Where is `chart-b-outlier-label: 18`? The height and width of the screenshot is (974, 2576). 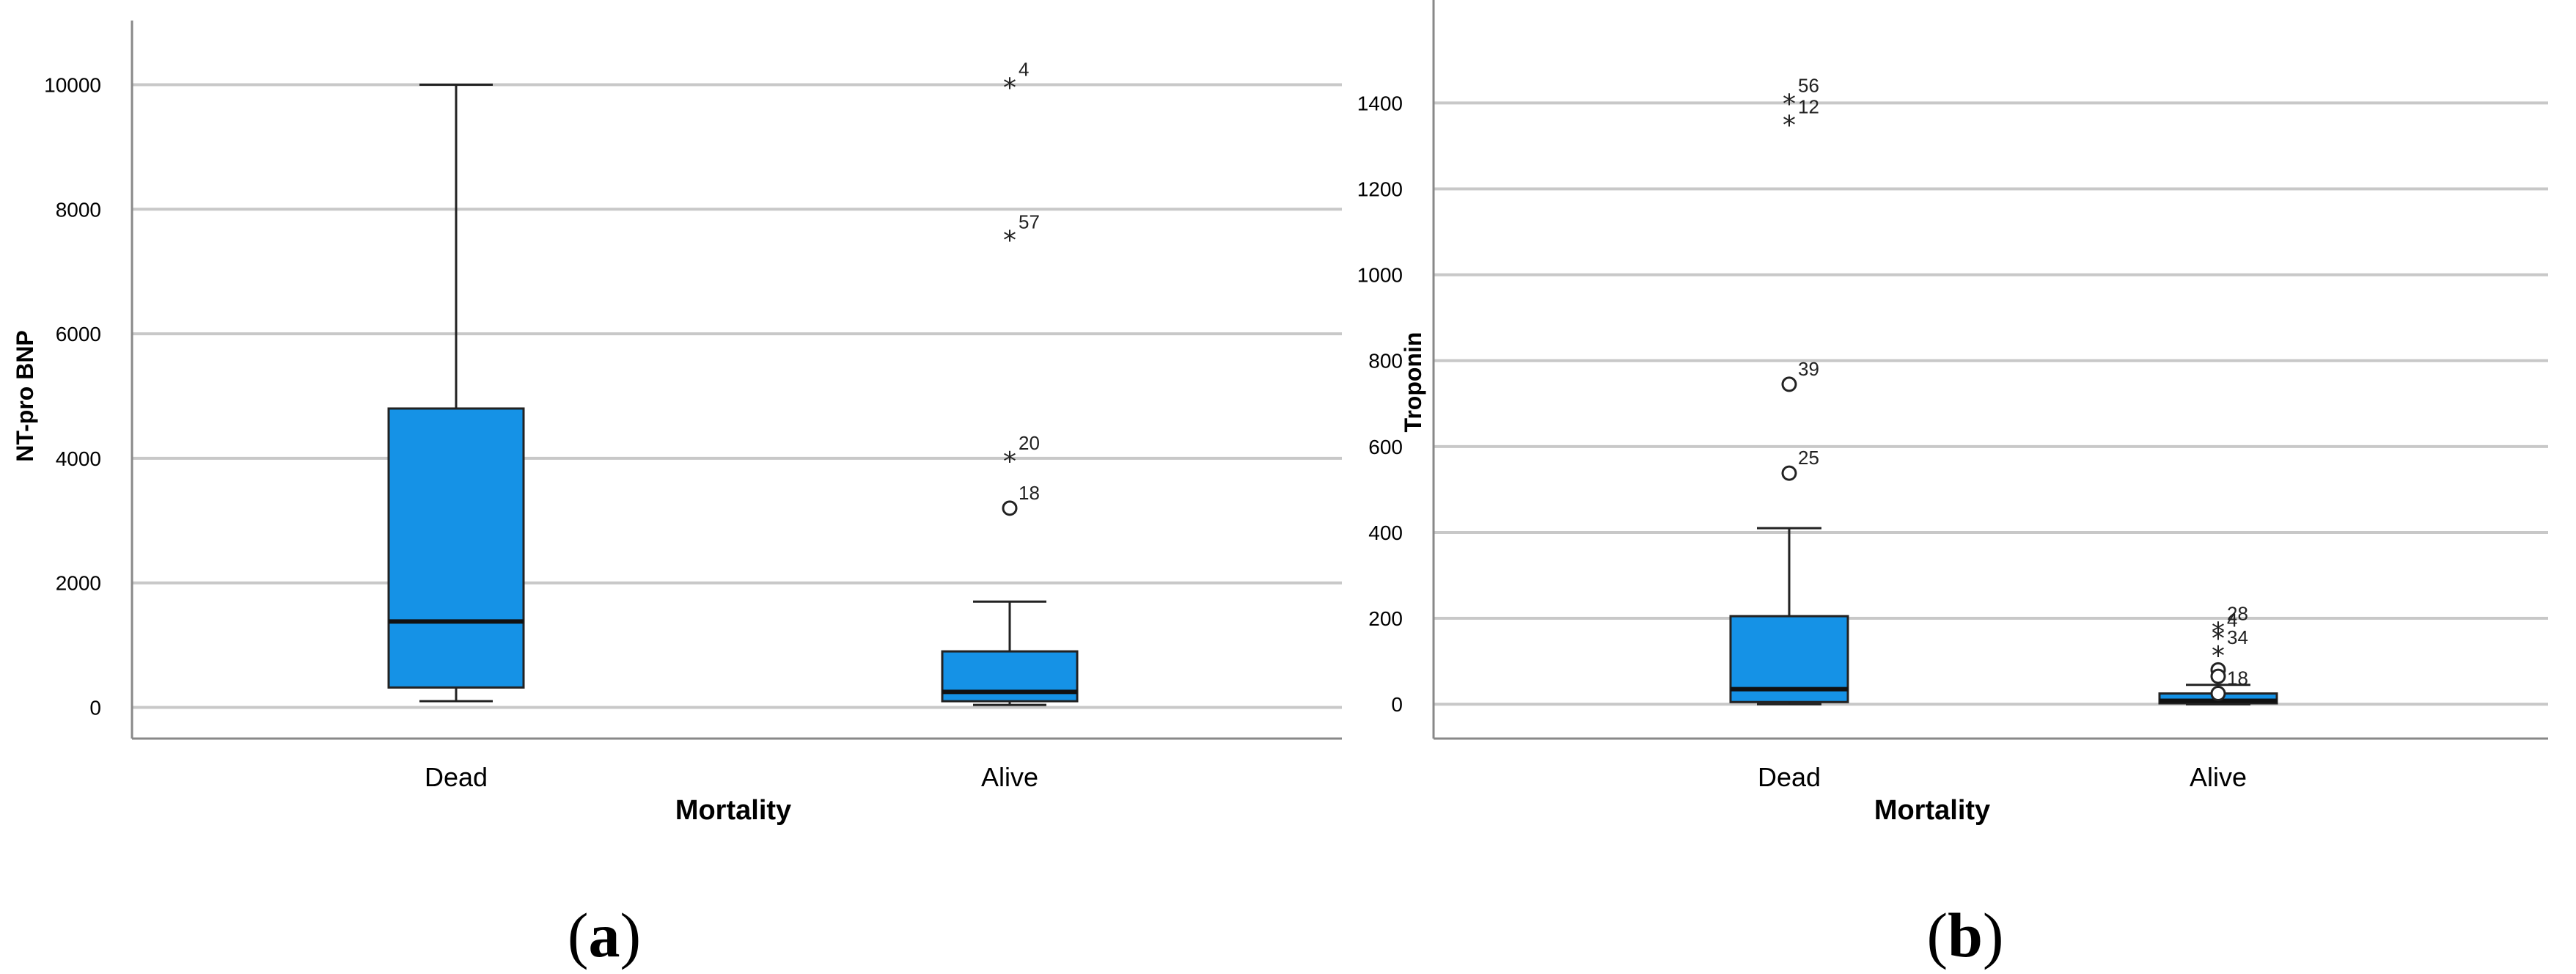
chart-b-outlier-label: 18 is located at coordinates (2238, 678).